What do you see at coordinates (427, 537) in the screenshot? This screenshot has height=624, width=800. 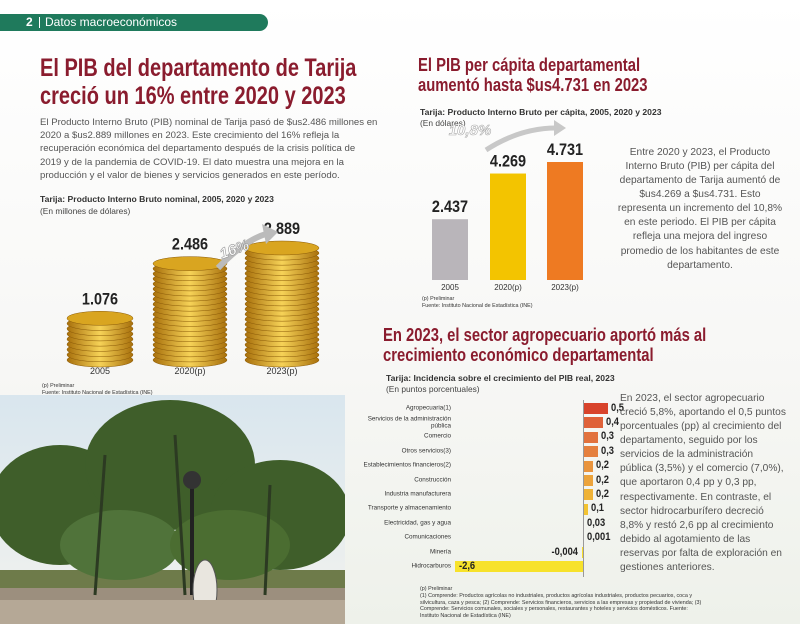 I see `category-label: Comunicaciones` at bounding box center [427, 537].